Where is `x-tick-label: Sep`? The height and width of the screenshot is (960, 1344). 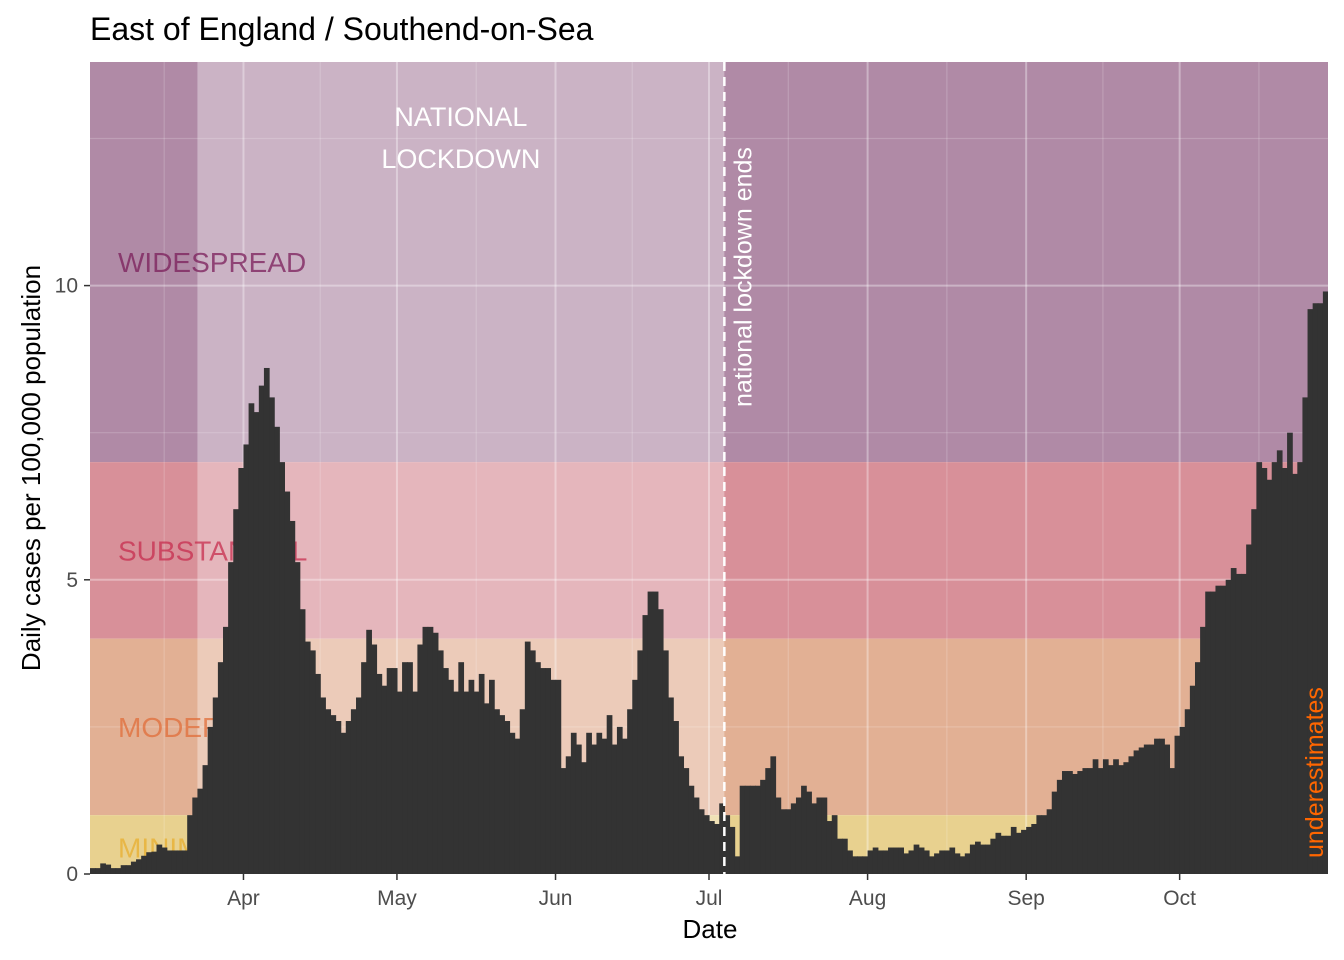
x-tick-label: Sep is located at coordinates (1025, 898).